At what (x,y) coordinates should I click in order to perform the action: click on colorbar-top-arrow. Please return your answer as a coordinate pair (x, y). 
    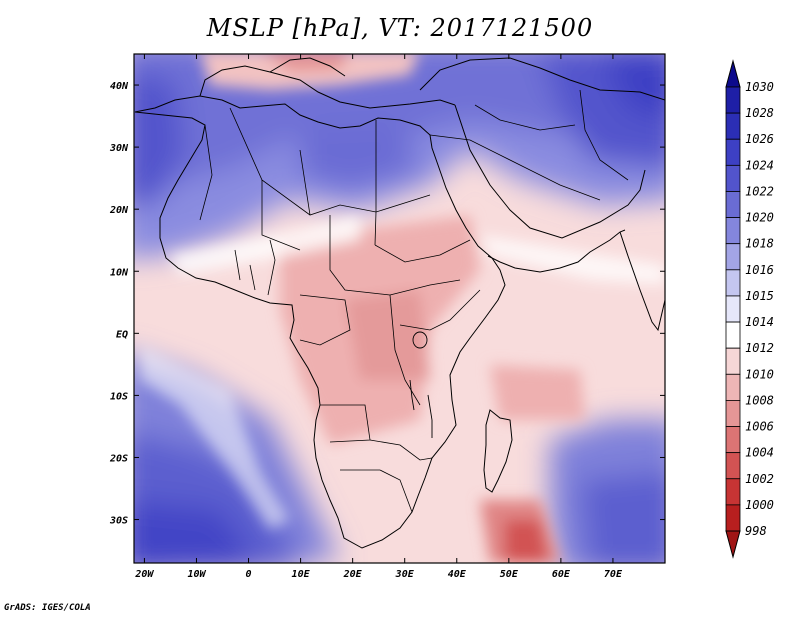
    Looking at the image, I should click on (733, 73).